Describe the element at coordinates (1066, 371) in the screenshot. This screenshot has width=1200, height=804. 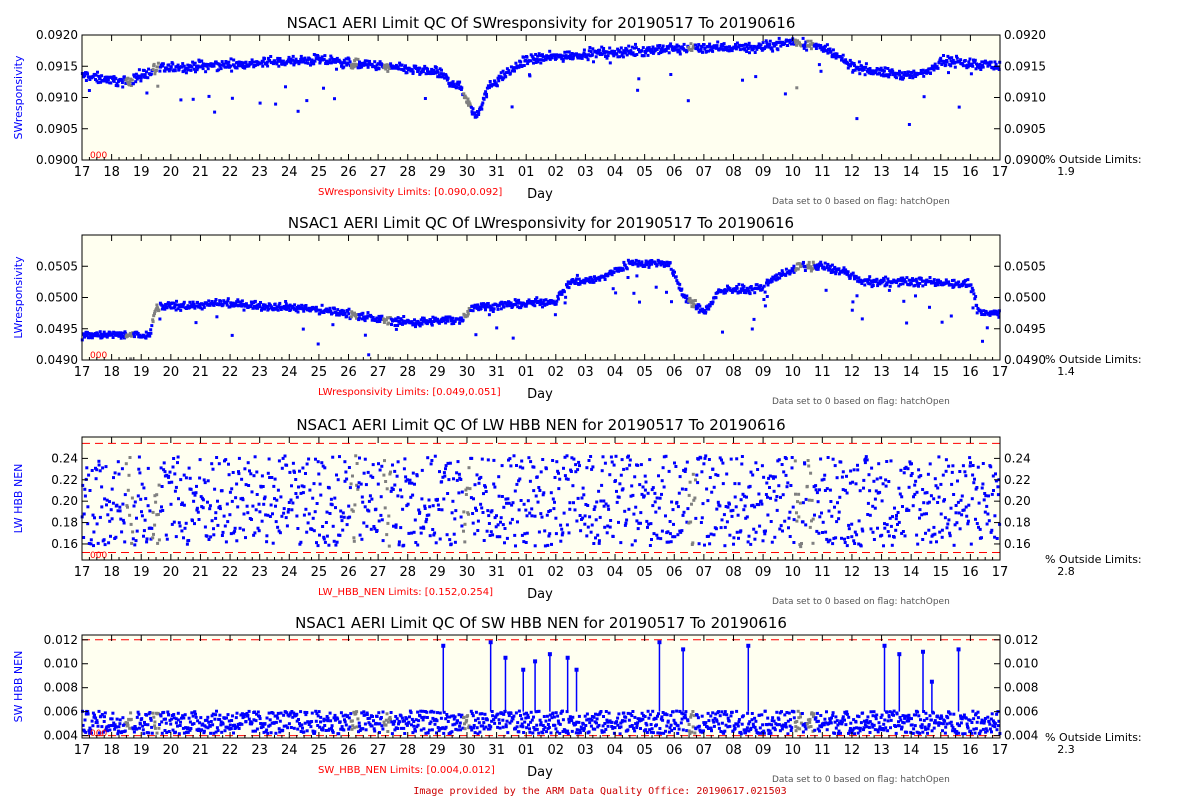
I see `panel2-outside-value: 1.4` at that location.